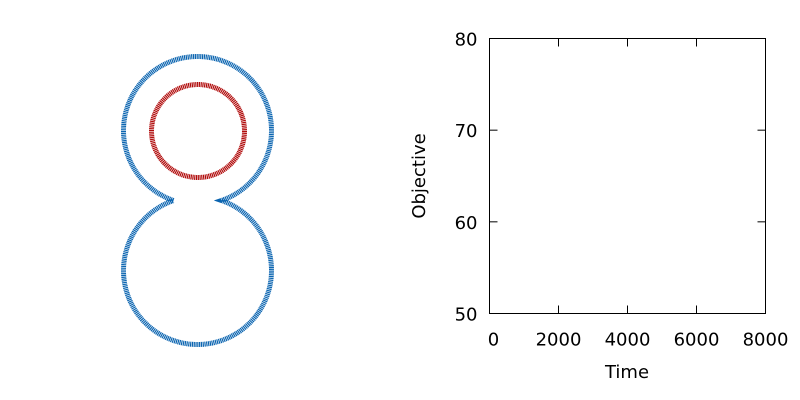  I want to click on outer-keyhole-outline, so click(197, 200).